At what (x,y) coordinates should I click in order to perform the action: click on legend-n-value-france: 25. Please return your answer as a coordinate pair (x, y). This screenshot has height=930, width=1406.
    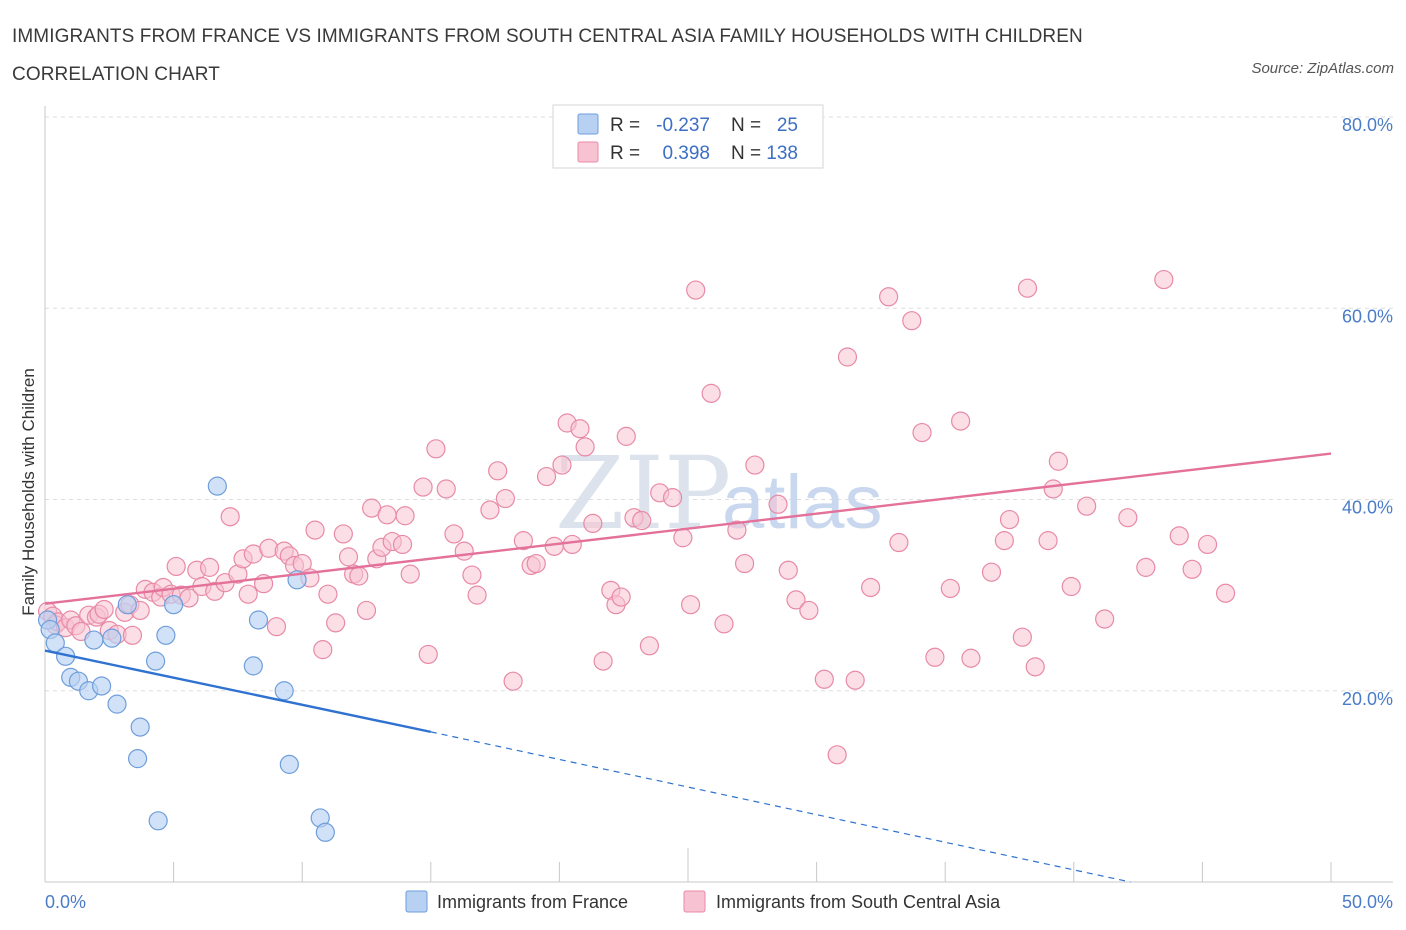
    Looking at the image, I should click on (787, 125).